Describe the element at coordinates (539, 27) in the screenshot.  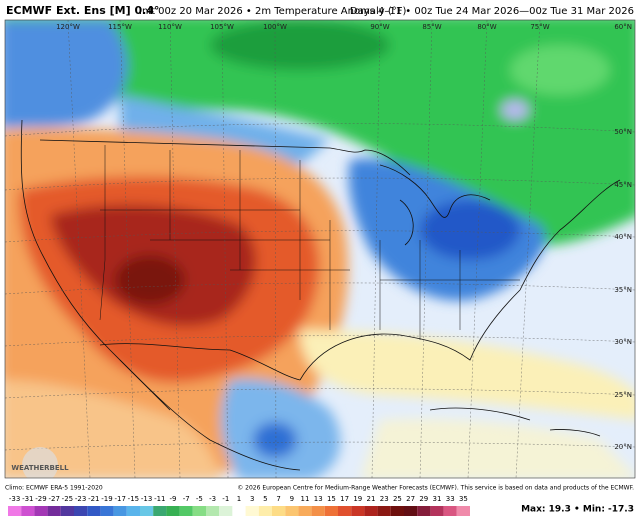
I see `longitude-label: 75°W` at that location.